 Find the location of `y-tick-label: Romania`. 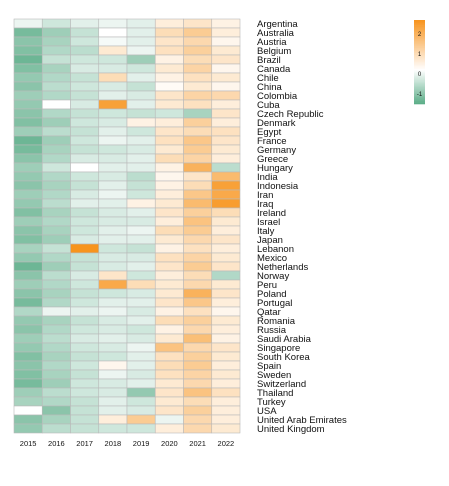

y-tick-label: Romania is located at coordinates (276, 321).